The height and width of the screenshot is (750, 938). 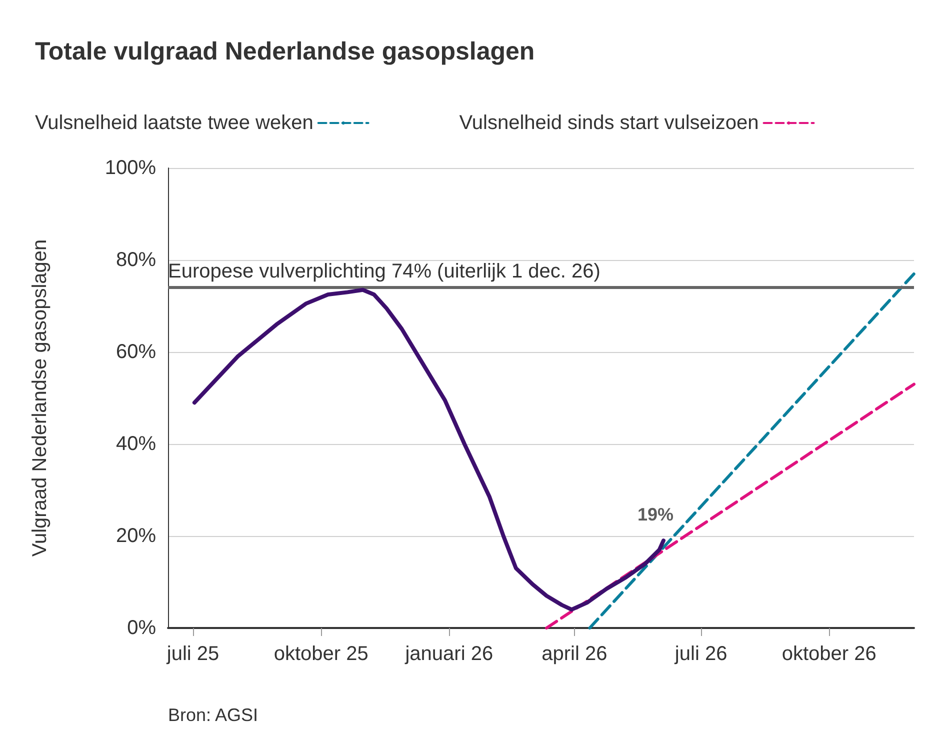 I want to click on text: Bron: AGSI, so click(x=213, y=715).